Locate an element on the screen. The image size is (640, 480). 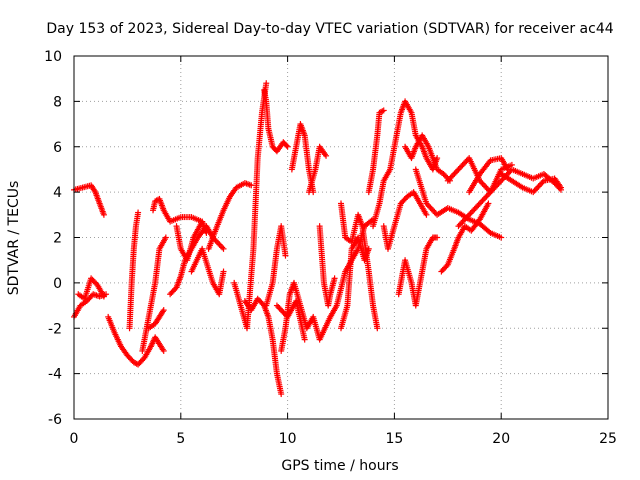
y-tick-label: 0 is located at coordinates (57, 284).